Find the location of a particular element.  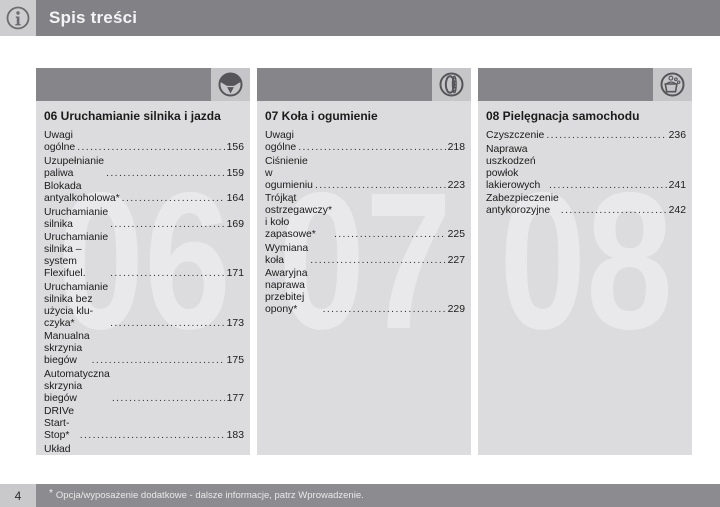

toc-item-page: 242 is located at coordinates (677, 210).